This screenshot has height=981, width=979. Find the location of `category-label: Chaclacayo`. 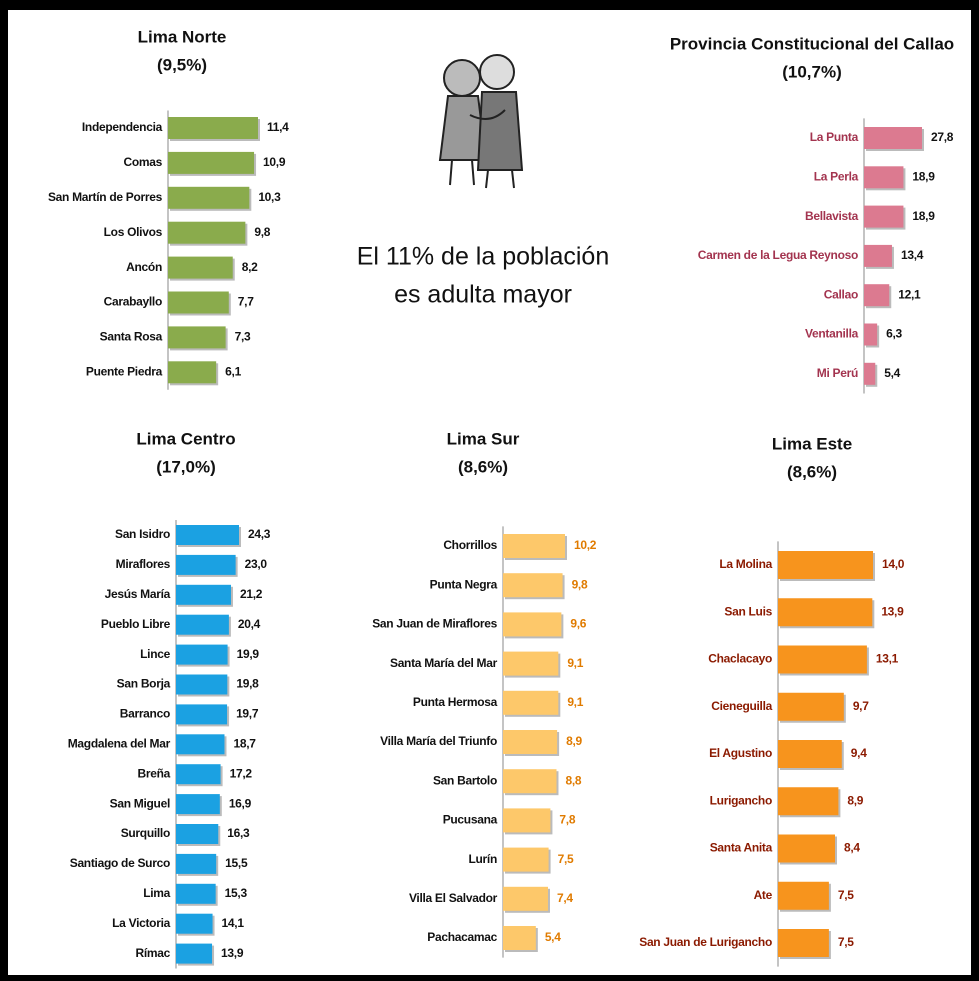

category-label: Chaclacayo is located at coordinates (740, 659).